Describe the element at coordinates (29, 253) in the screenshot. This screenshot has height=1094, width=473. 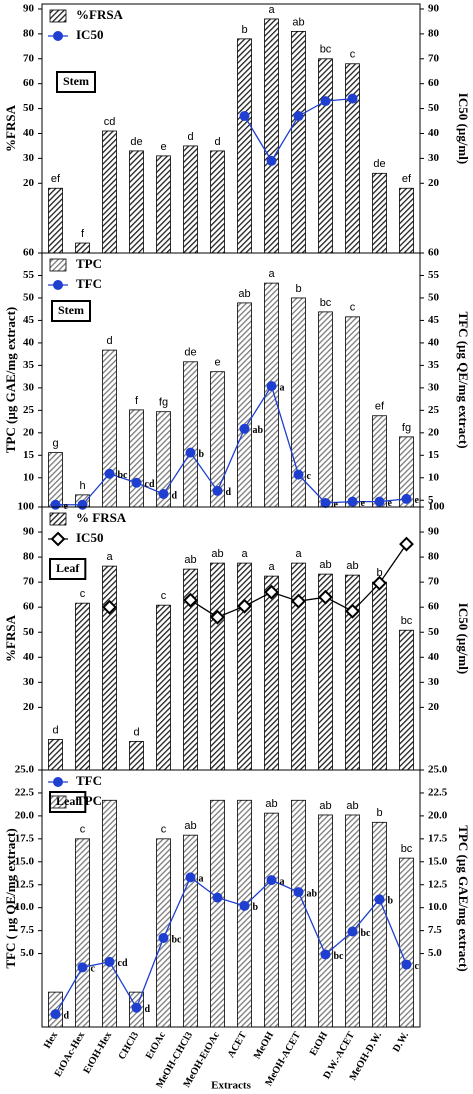
I see `y-tick-label: 60` at that location.